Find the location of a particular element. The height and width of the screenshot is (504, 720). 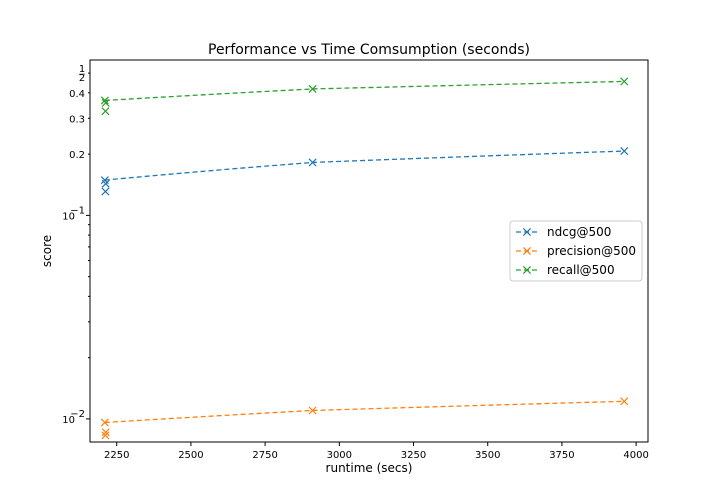

y-minor-tick-label-denominator: 2 is located at coordinates (82, 78).